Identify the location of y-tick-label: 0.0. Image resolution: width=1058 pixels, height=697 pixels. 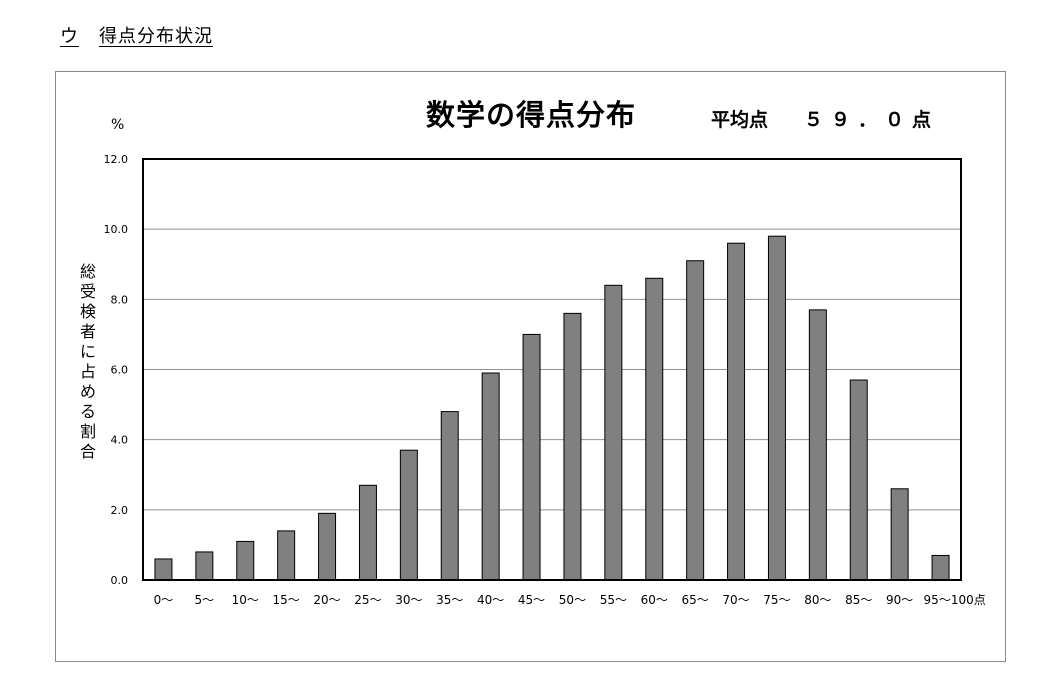
(120, 580).